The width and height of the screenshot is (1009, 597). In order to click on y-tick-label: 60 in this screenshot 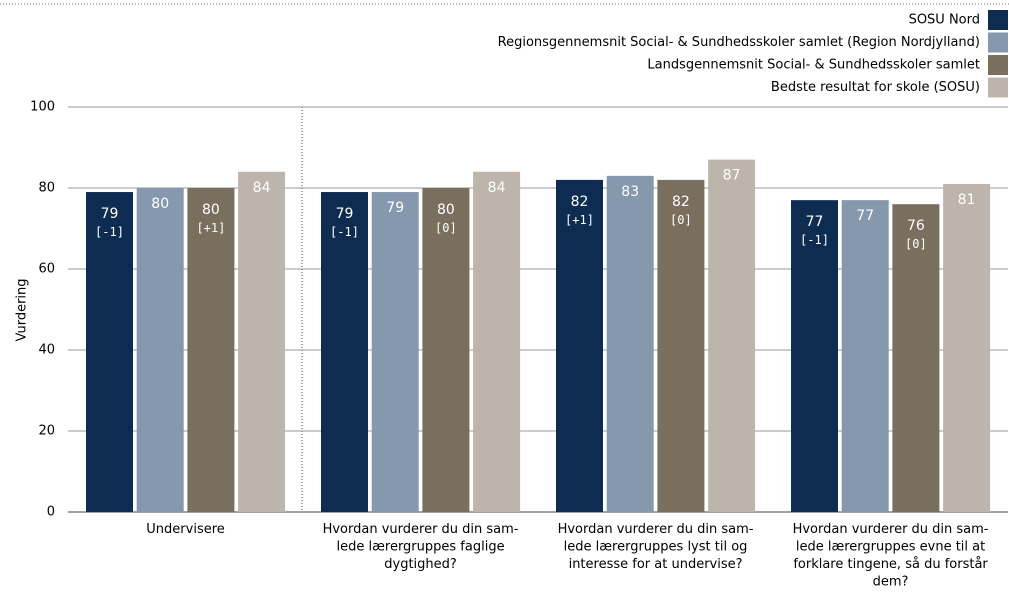, I will do `click(46, 269)`.